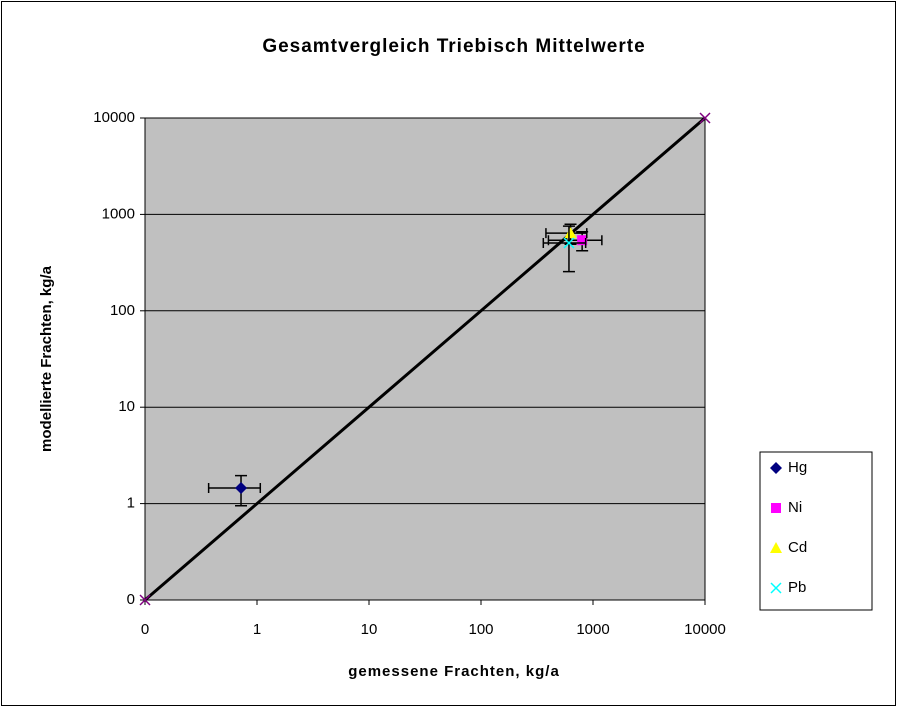  I want to click on y-axis-label: modellierte Frachten, kg/a, so click(46, 358).